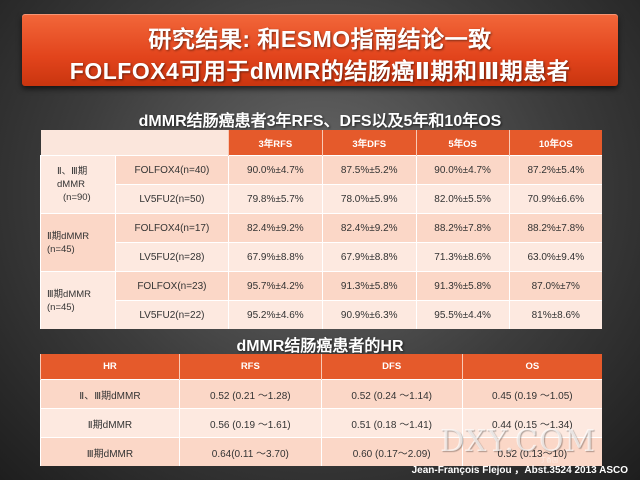  I want to click on value-cell: 0.64(0.11 ～3.70), so click(250, 451).